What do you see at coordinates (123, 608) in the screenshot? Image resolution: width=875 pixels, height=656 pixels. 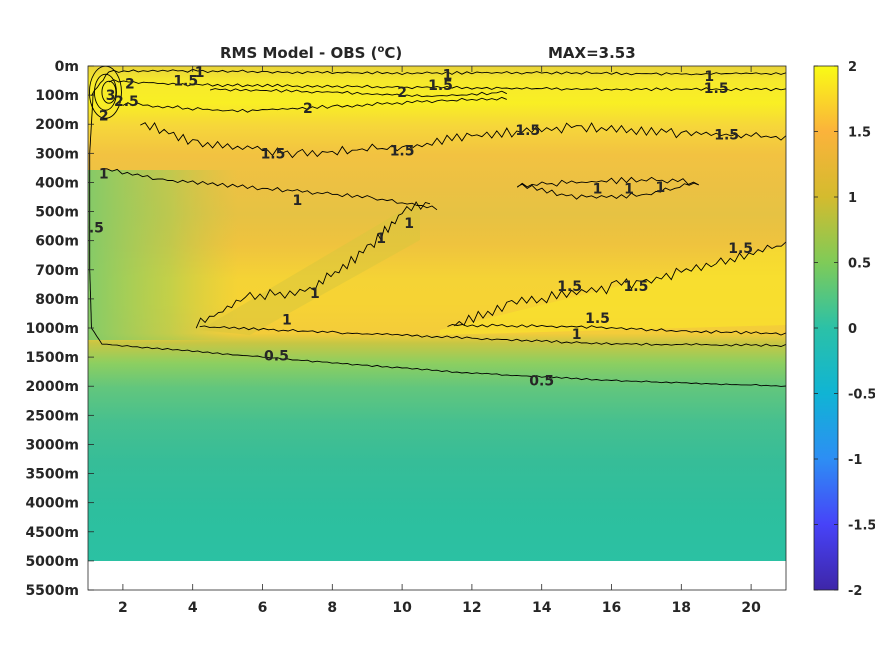 I see `x-tick-label: 2` at bounding box center [123, 608].